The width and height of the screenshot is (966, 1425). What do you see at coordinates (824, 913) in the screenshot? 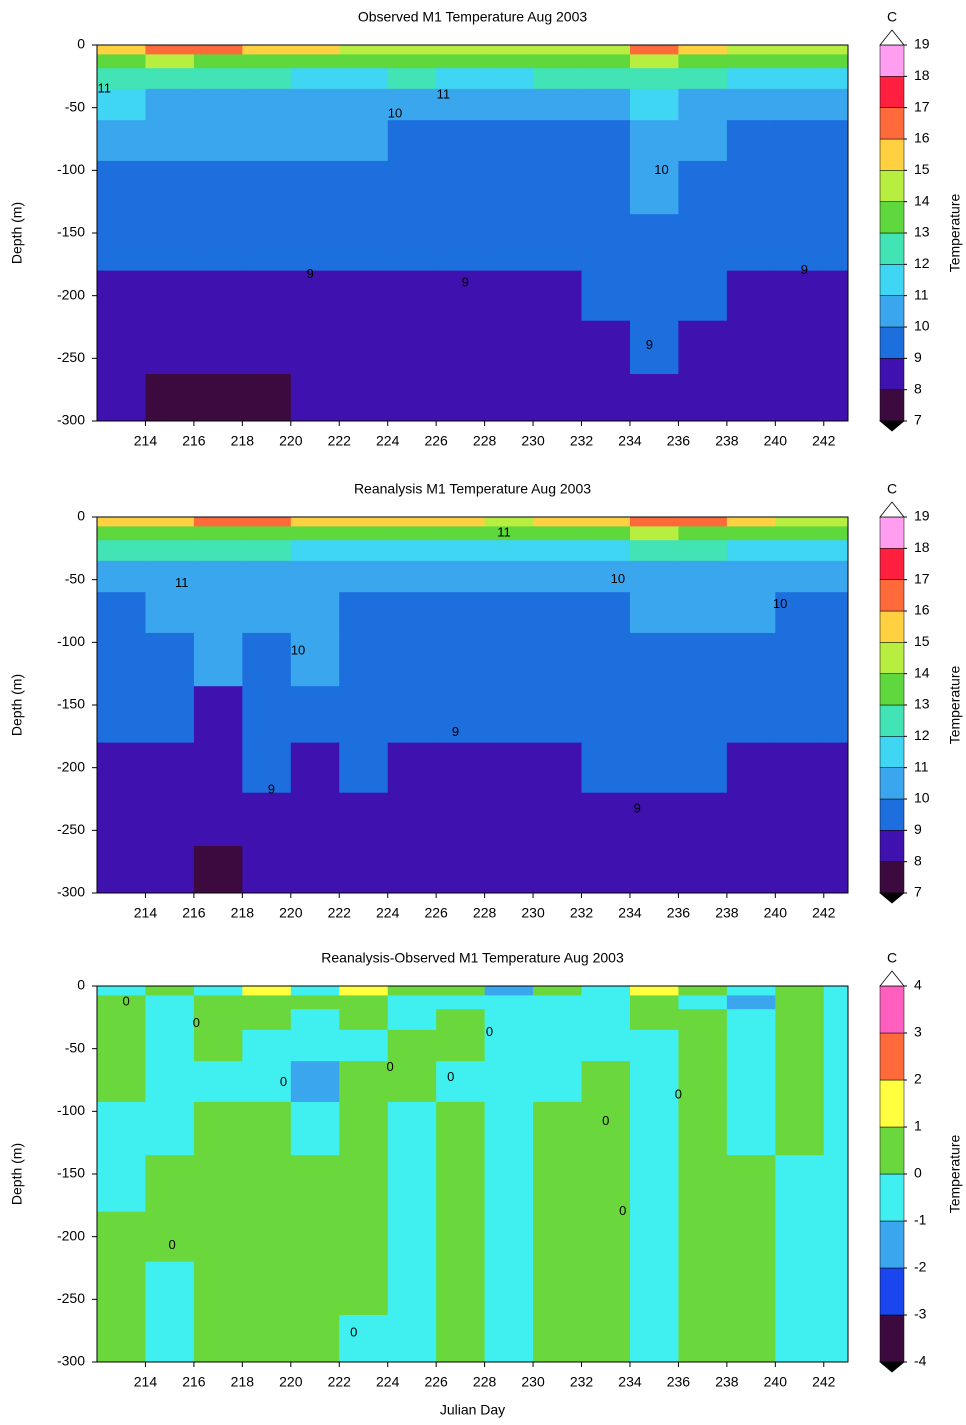
I see `x-tick-label: 242` at bounding box center [824, 913].